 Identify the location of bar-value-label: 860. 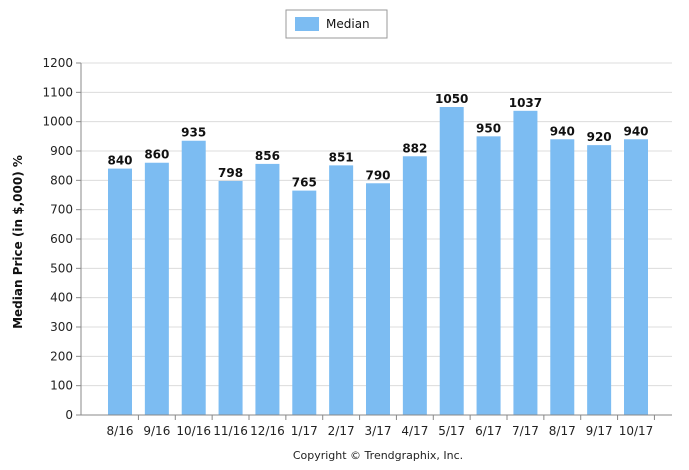
(156, 155).